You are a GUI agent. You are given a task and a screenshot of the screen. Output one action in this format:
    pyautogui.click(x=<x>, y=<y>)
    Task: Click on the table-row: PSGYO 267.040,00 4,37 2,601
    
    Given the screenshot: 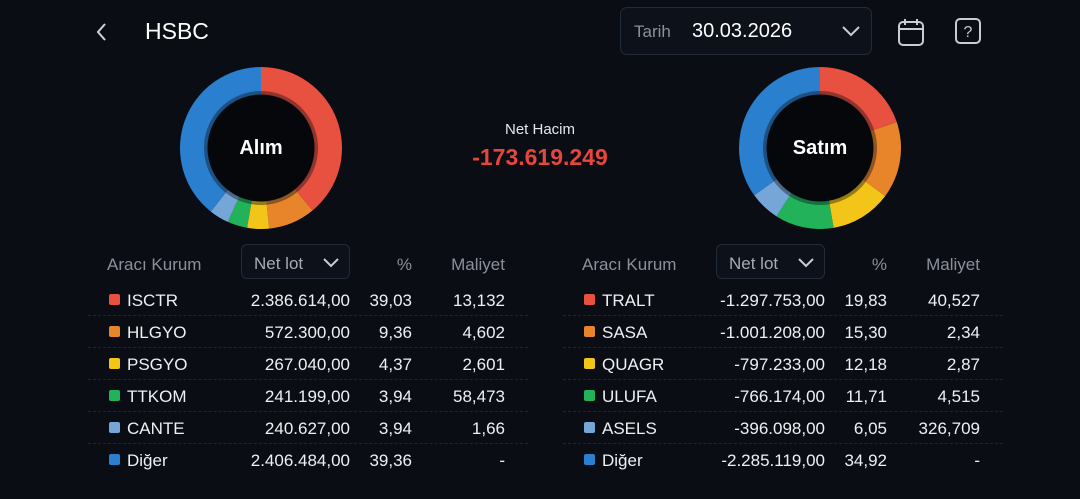 What is the action you would take?
    pyautogui.click(x=308, y=364)
    